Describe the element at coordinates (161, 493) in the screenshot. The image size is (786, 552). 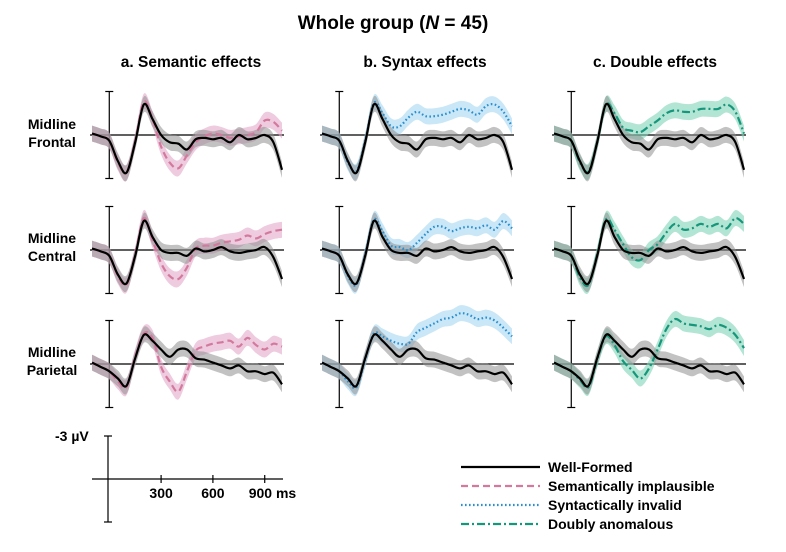
I see `scale-x-tick-label: 300` at that location.